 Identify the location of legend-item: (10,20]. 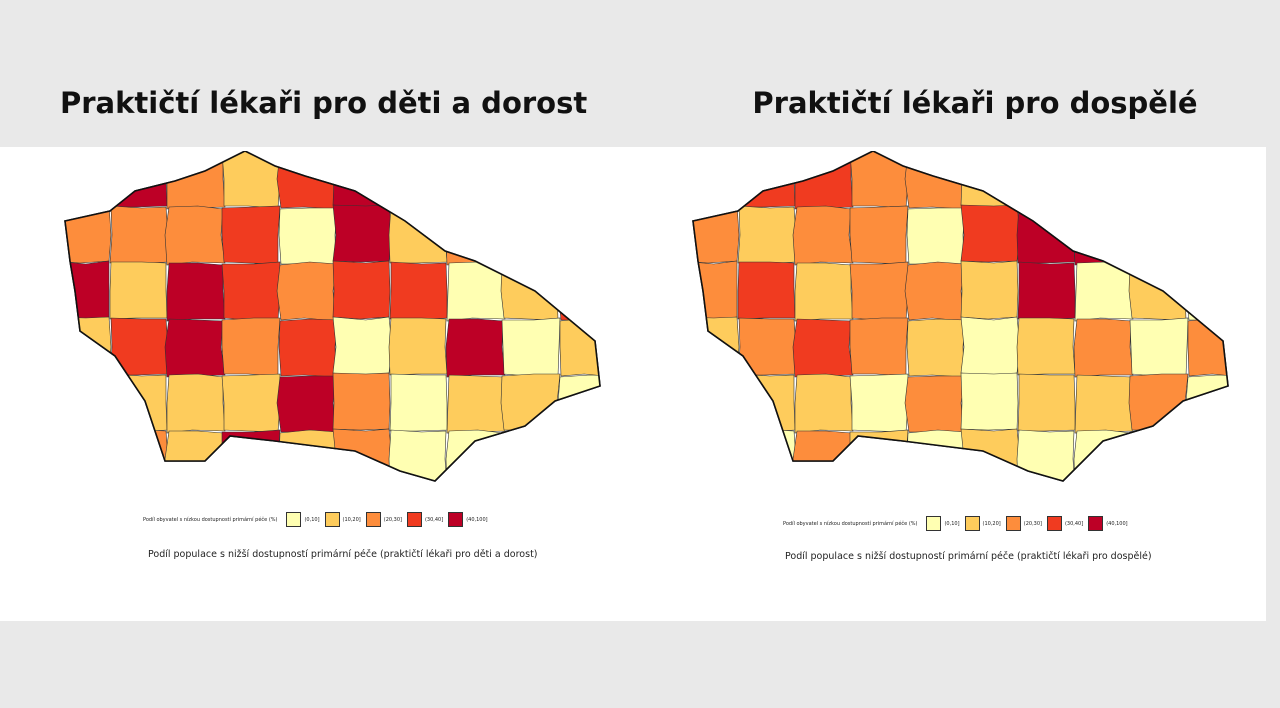
(342, 519).